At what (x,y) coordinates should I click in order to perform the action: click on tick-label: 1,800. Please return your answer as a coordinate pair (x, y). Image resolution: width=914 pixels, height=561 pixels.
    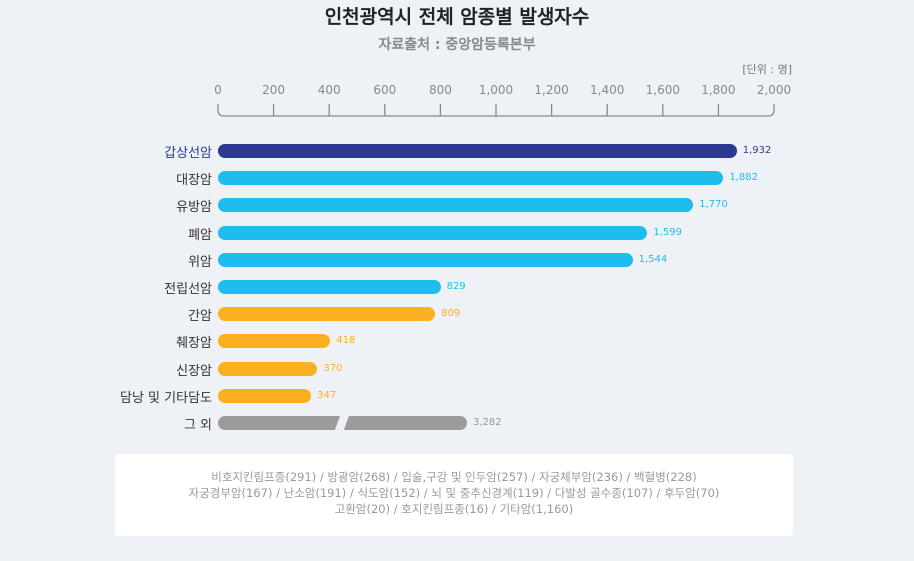
    Looking at the image, I should click on (718, 90).